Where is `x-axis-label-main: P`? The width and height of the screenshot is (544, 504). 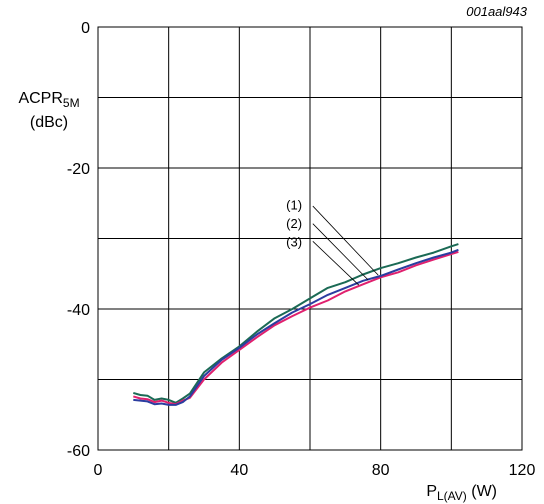
x-axis-label-main: P is located at coordinates (431, 491).